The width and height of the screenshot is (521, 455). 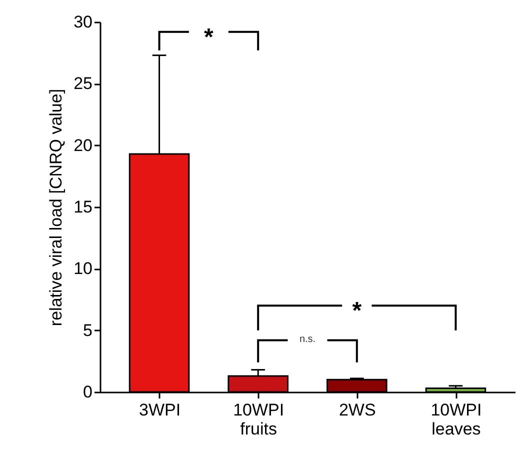 What do you see at coordinates (160, 410) in the screenshot?
I see `x-tick-label: 3WPI` at bounding box center [160, 410].